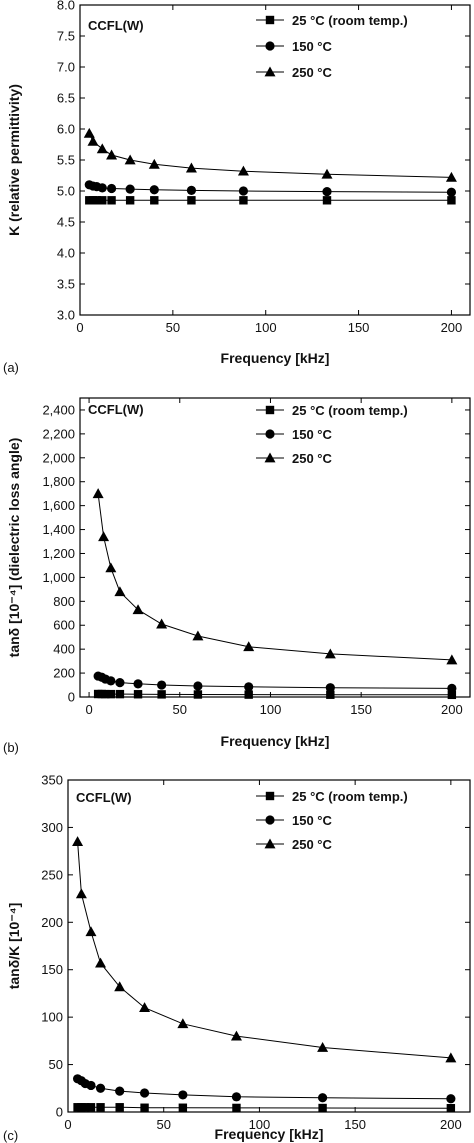 The image size is (474, 1143). What do you see at coordinates (58, 481) in the screenshot?
I see `y-tick-label: 1,800` at bounding box center [58, 481].